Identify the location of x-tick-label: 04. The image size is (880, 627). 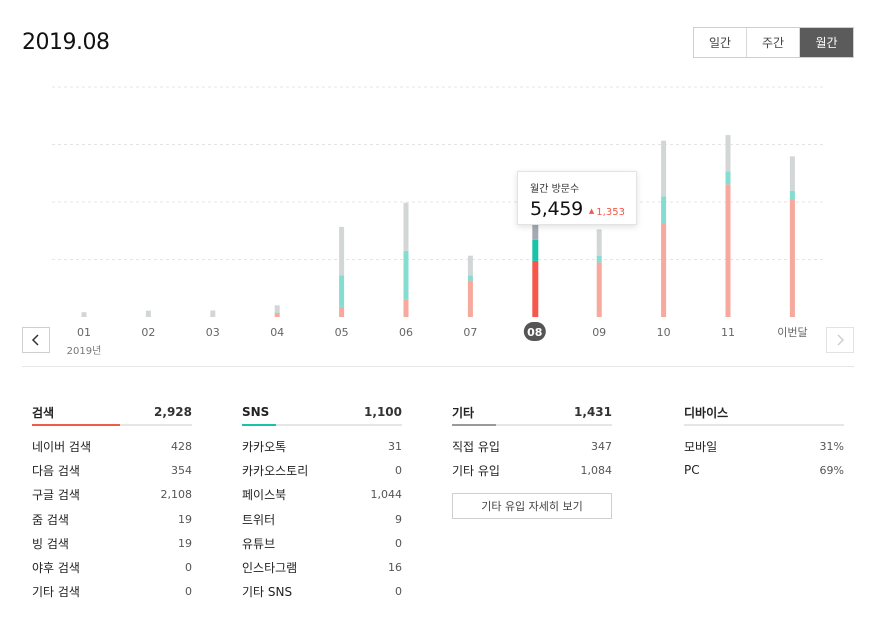
(277, 332).